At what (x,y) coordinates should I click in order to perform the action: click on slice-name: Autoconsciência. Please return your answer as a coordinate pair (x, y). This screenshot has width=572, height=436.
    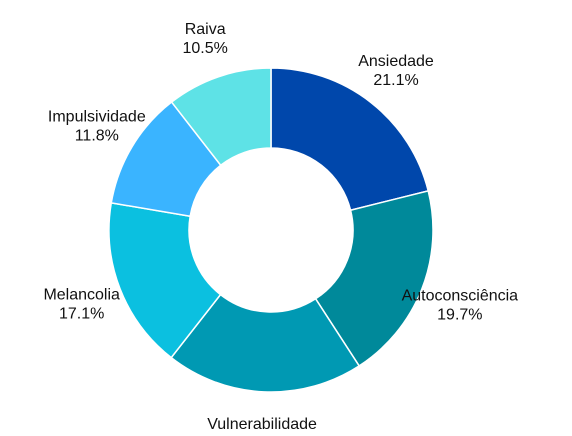
    Looking at the image, I should click on (460, 296).